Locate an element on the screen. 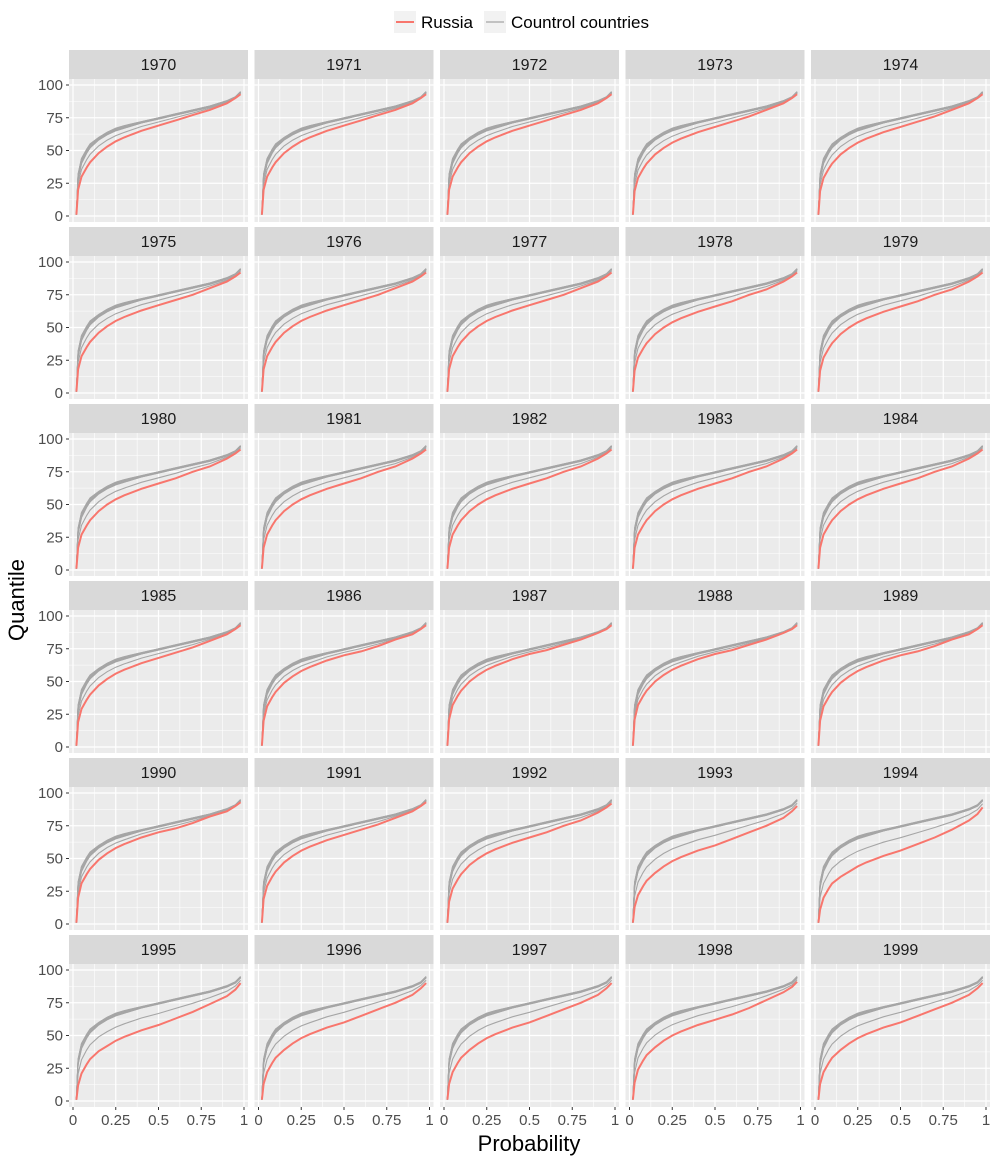 Image resolution: width=996 pixels, height=1163 pixels. strip-label-1985: 1985 is located at coordinates (159, 596).